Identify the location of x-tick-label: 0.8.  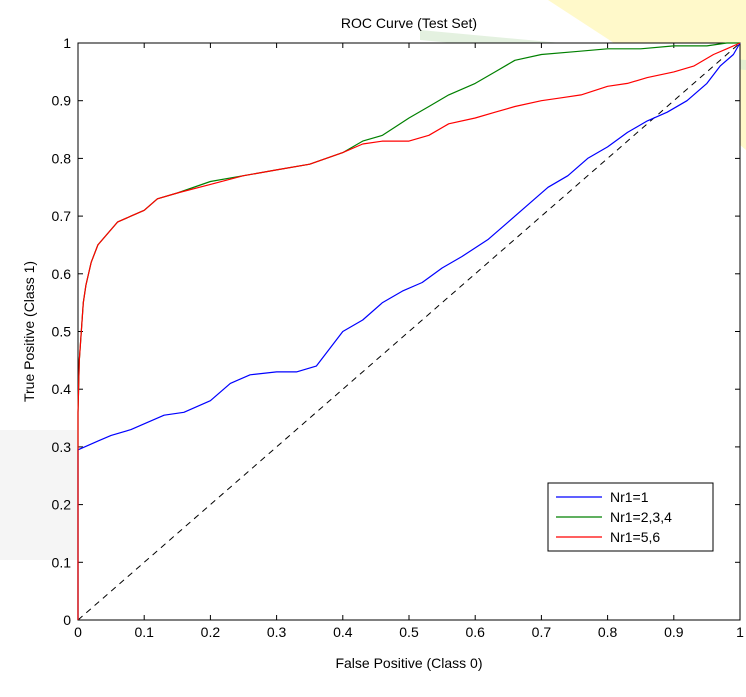
(608, 632).